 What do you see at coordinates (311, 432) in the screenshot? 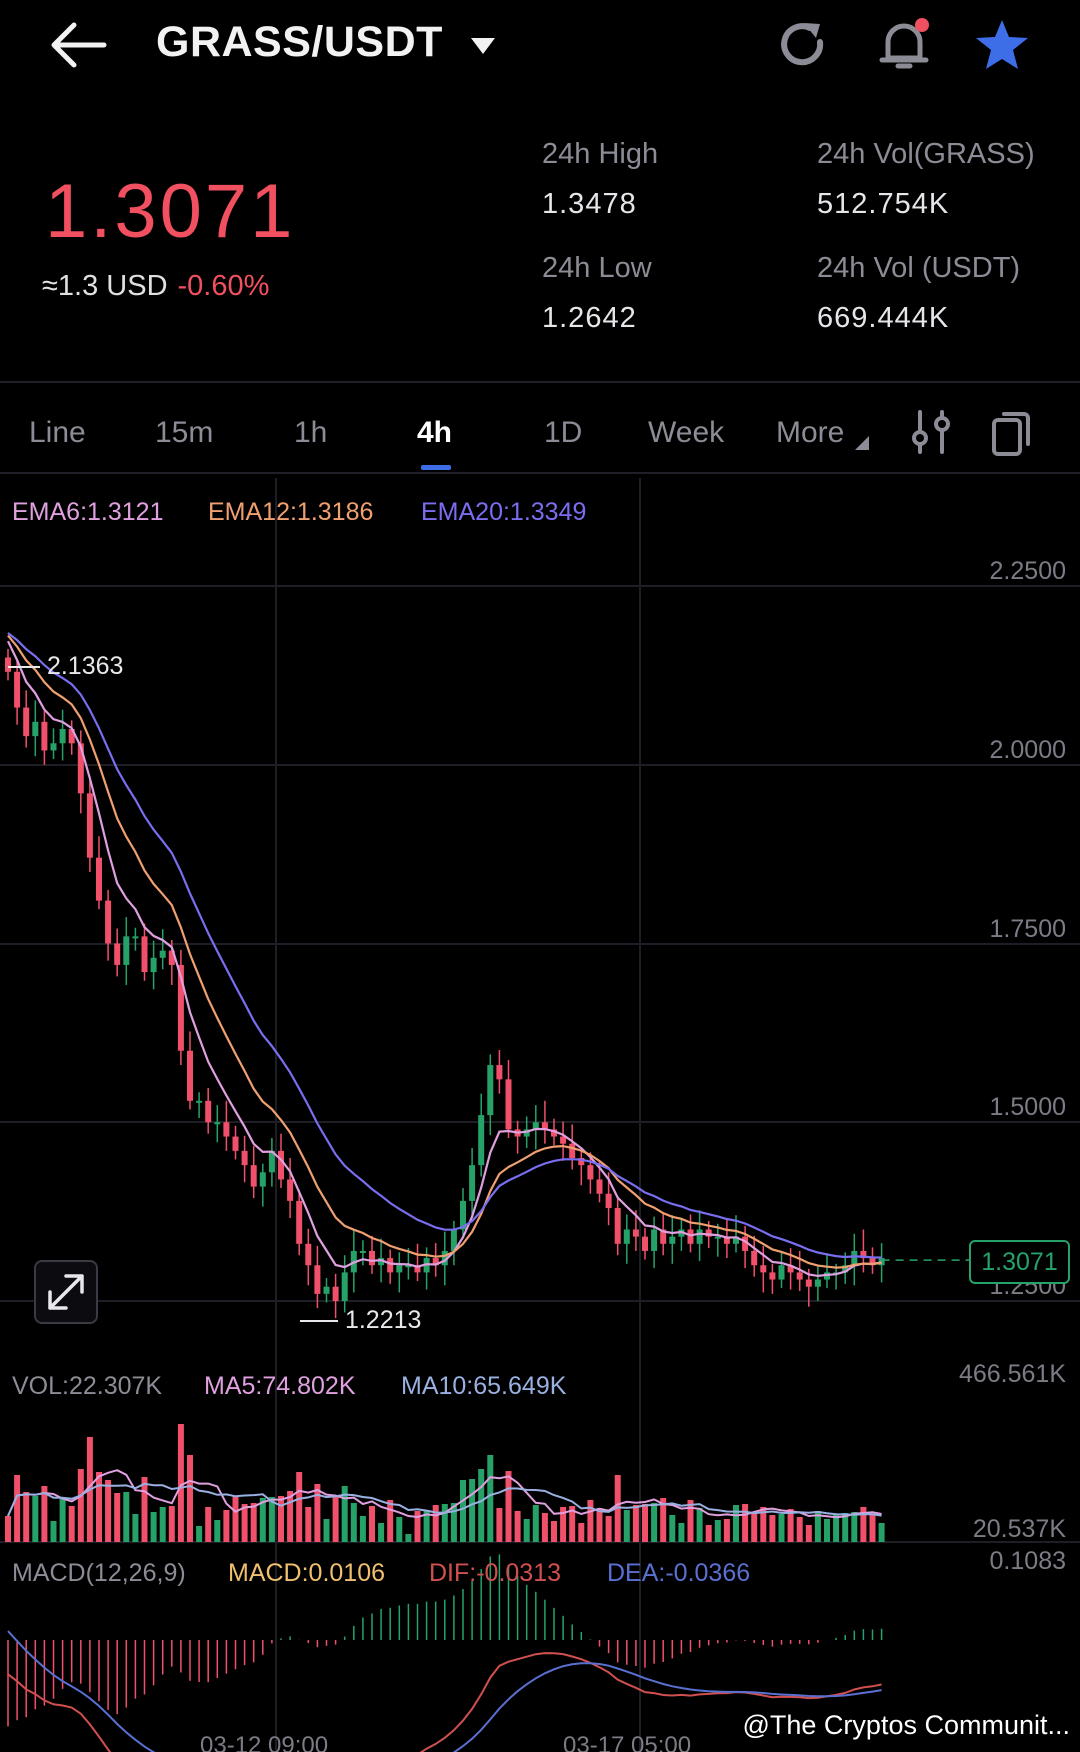
I see `tab-1h: 1h` at bounding box center [311, 432].